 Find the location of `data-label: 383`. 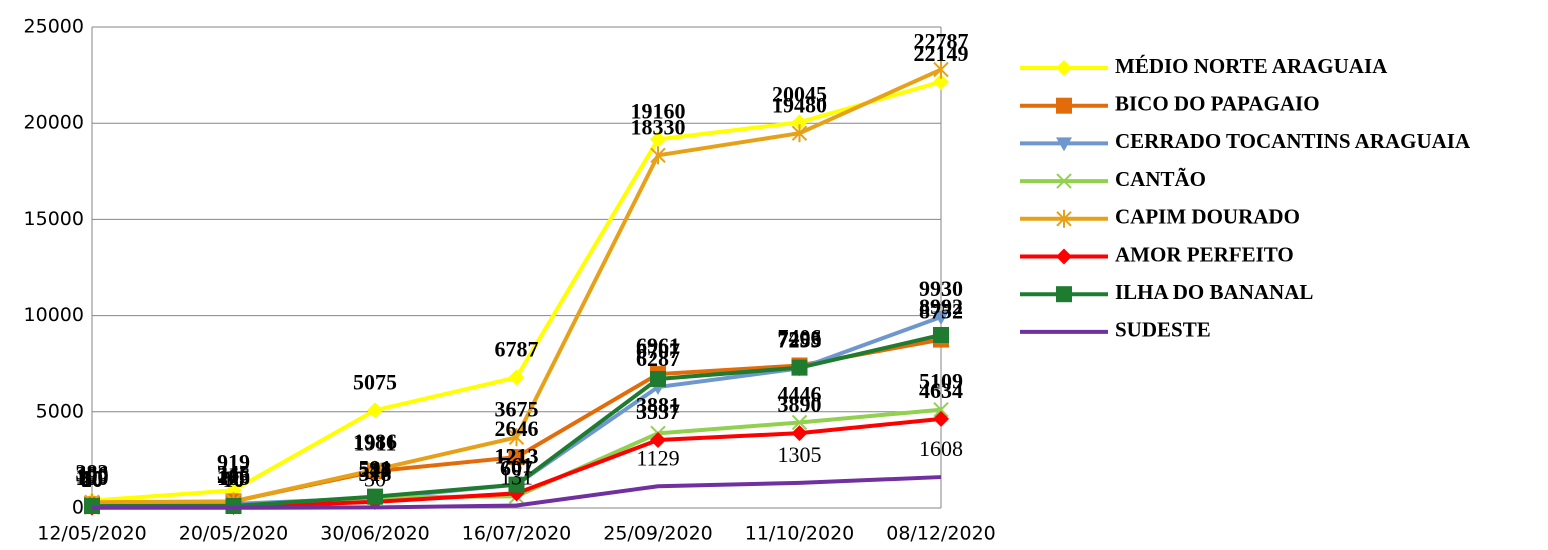

data-label: 383 is located at coordinates (92, 472).